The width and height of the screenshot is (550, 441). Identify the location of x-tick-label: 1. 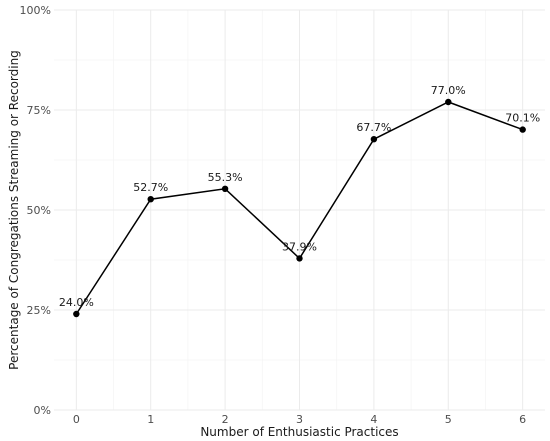
(150, 419).